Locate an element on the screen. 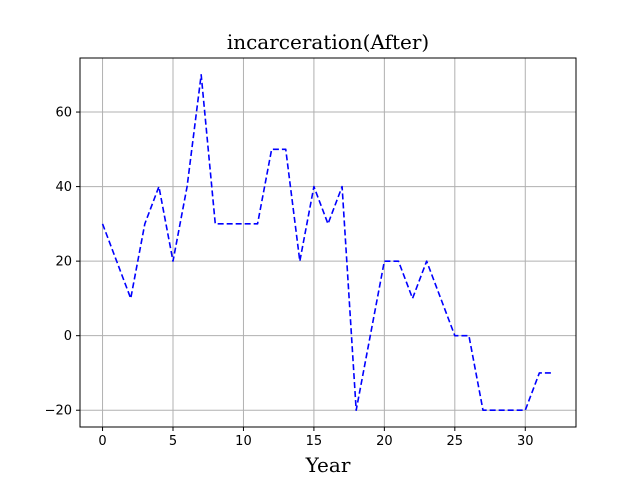 This screenshot has height=480, width=640. x-tick-label: 20 is located at coordinates (384, 441).